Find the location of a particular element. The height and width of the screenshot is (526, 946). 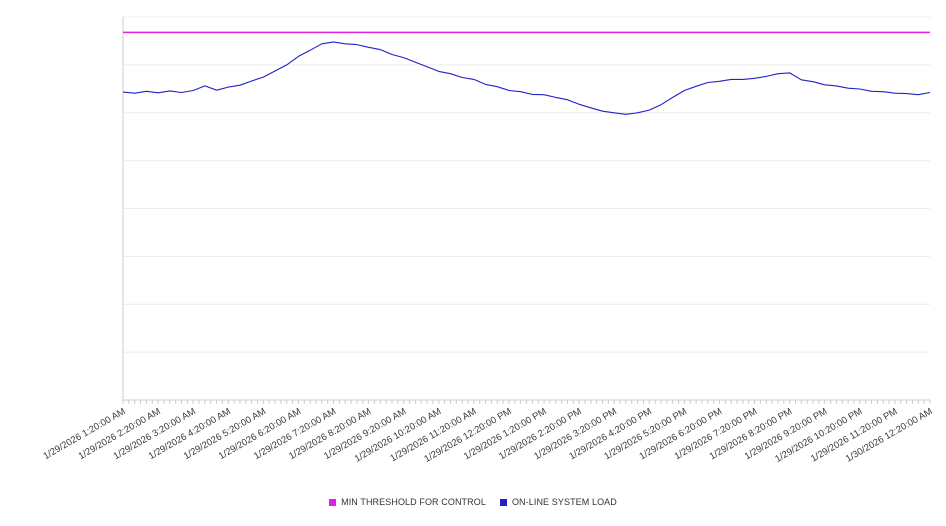

on-line-system-load-series is located at coordinates (526, 78).